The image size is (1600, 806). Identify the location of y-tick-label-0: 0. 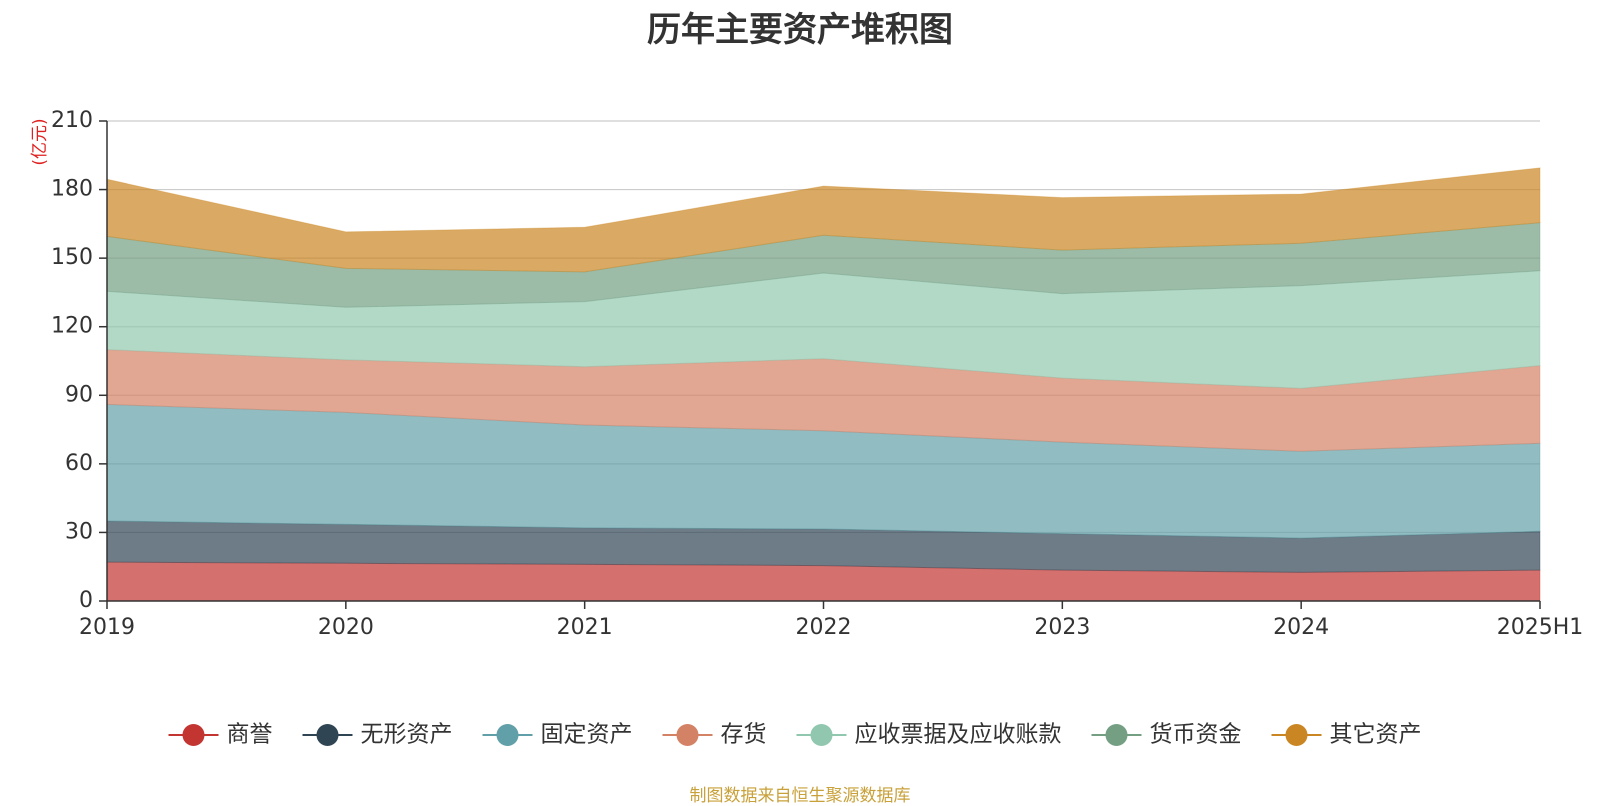
(86, 600).